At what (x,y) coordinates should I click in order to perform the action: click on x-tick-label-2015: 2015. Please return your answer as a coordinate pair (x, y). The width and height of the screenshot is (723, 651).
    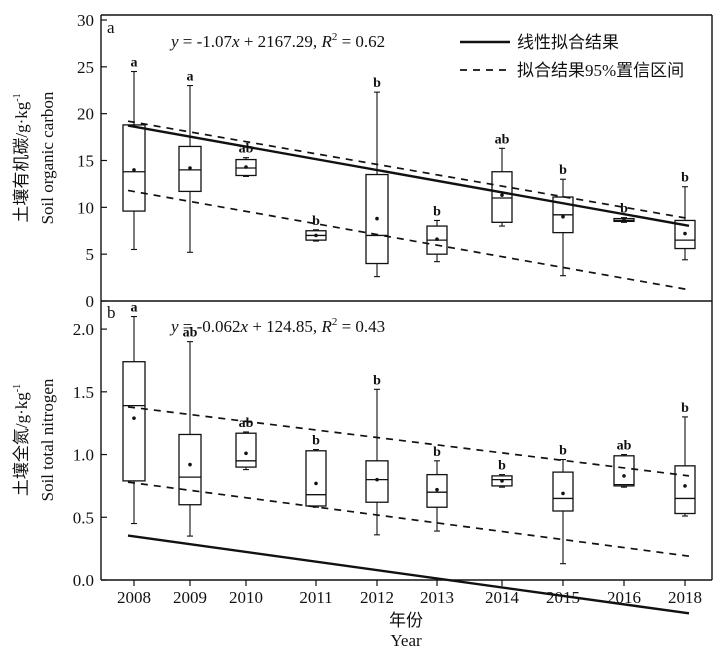
    Looking at the image, I should click on (563, 597).